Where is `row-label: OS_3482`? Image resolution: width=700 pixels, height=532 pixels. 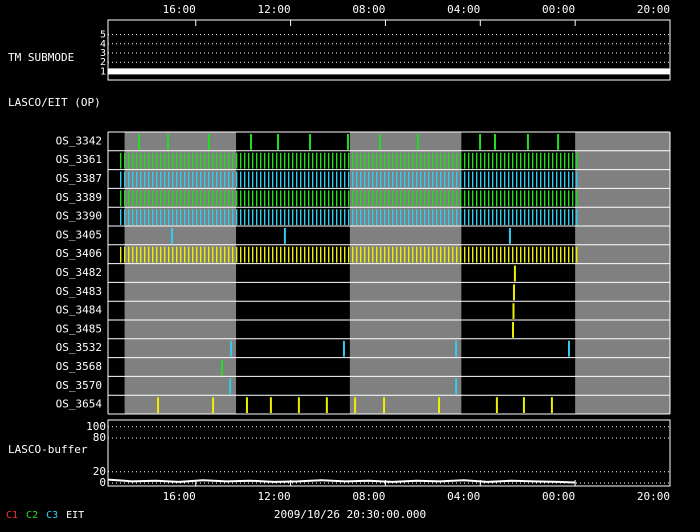
row-label: OS_3482 is located at coordinates (79, 272).